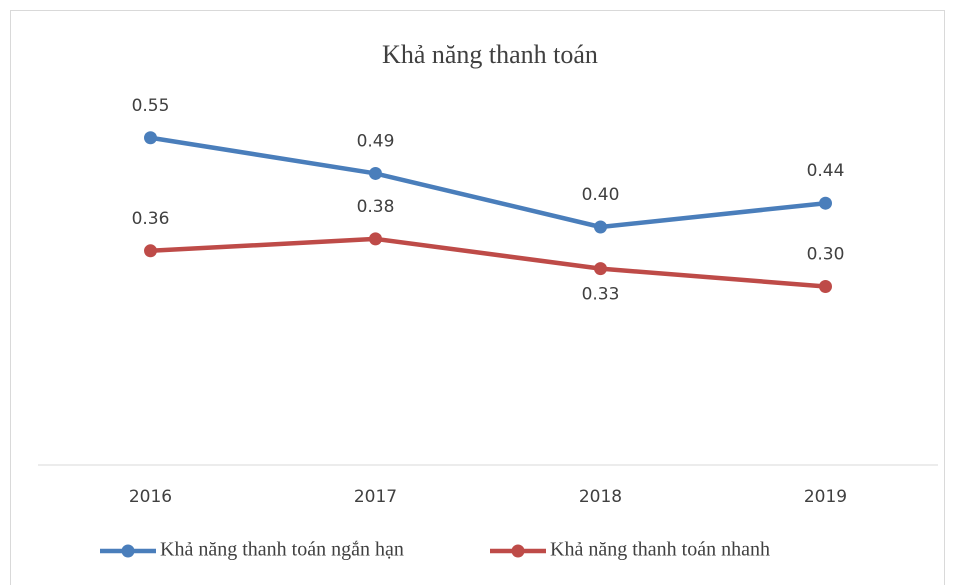 The height and width of the screenshot is (585, 956). I want to click on data-label: 0.38, so click(376, 207).